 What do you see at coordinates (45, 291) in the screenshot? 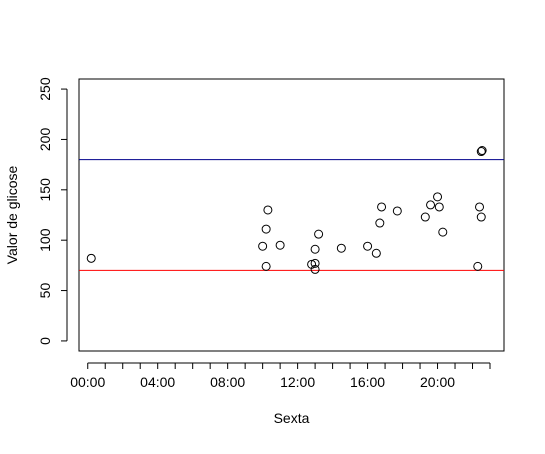
I see `y-tick-label: 50` at bounding box center [45, 291].